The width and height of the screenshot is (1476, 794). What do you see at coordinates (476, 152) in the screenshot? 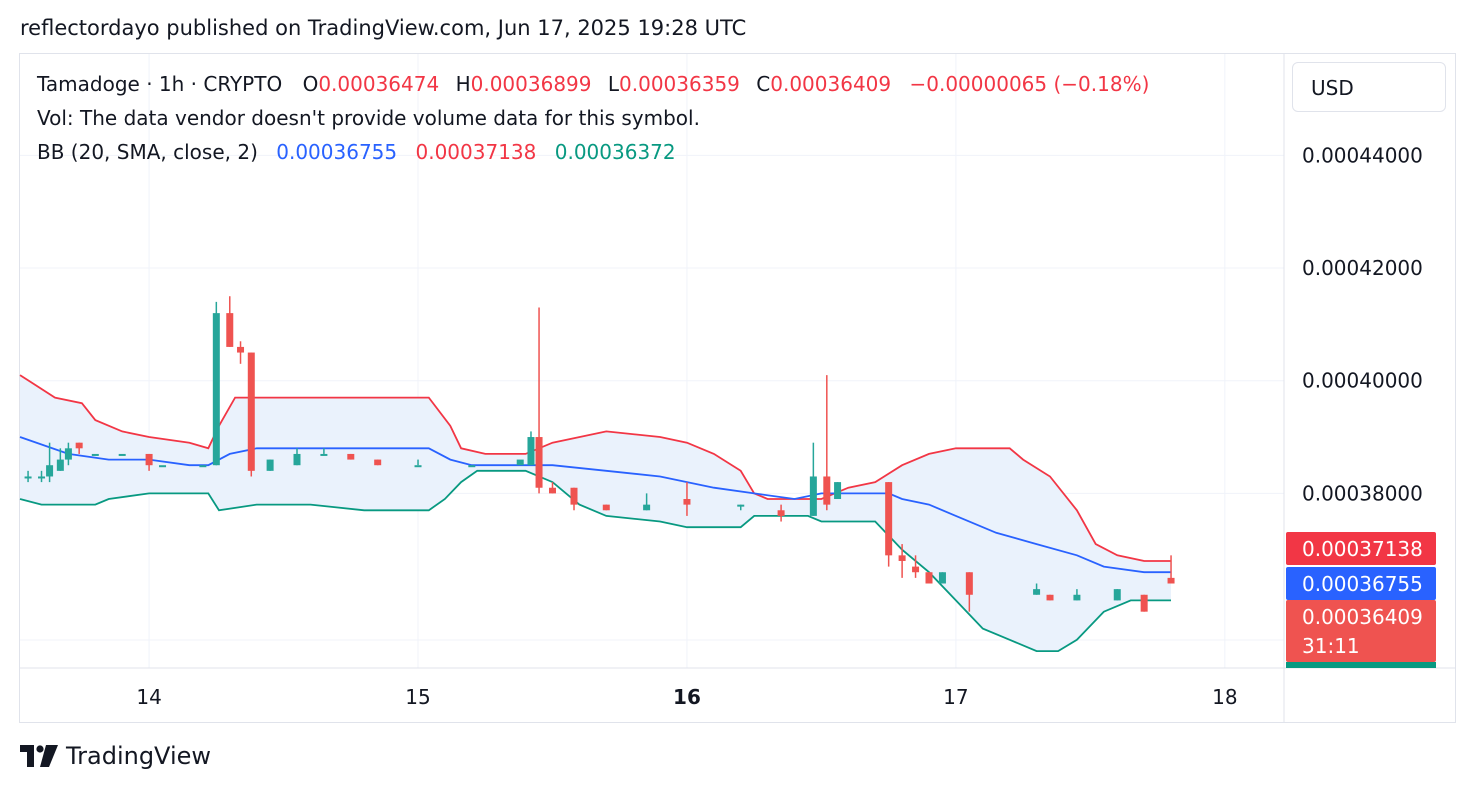
I see `bb-upper-value: 0.00037138` at bounding box center [476, 152].